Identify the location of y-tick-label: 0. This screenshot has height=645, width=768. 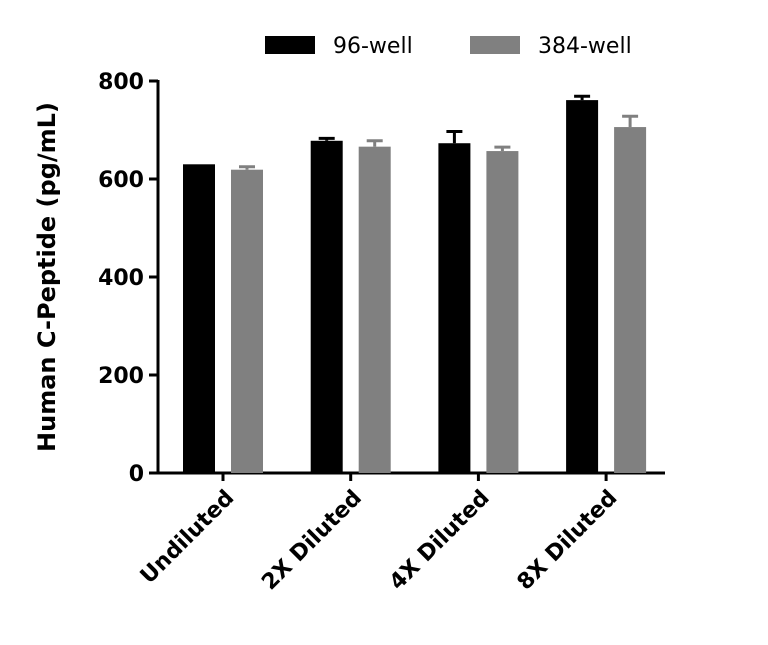
(136, 474).